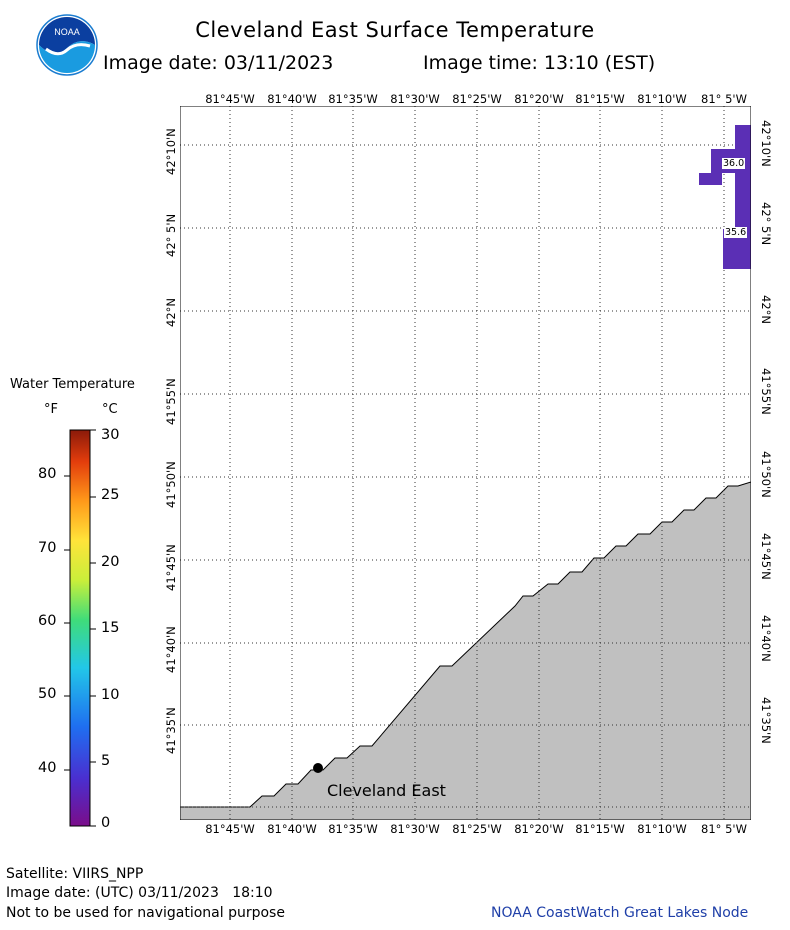  Describe the element at coordinates (106, 761) in the screenshot. I see `legend-c-tick: 5` at that location.